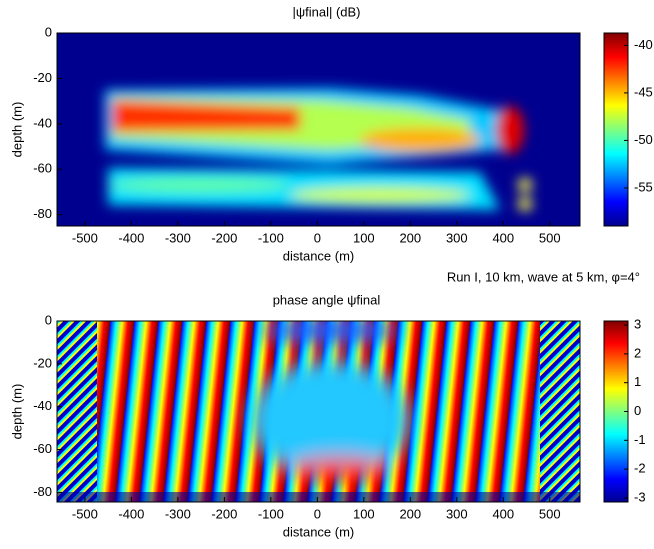 Image resolution: width=654 pixels, height=549 pixels. Describe the element at coordinates (643, 186) in the screenshot. I see `colorbar-tick-label: -55` at that location.